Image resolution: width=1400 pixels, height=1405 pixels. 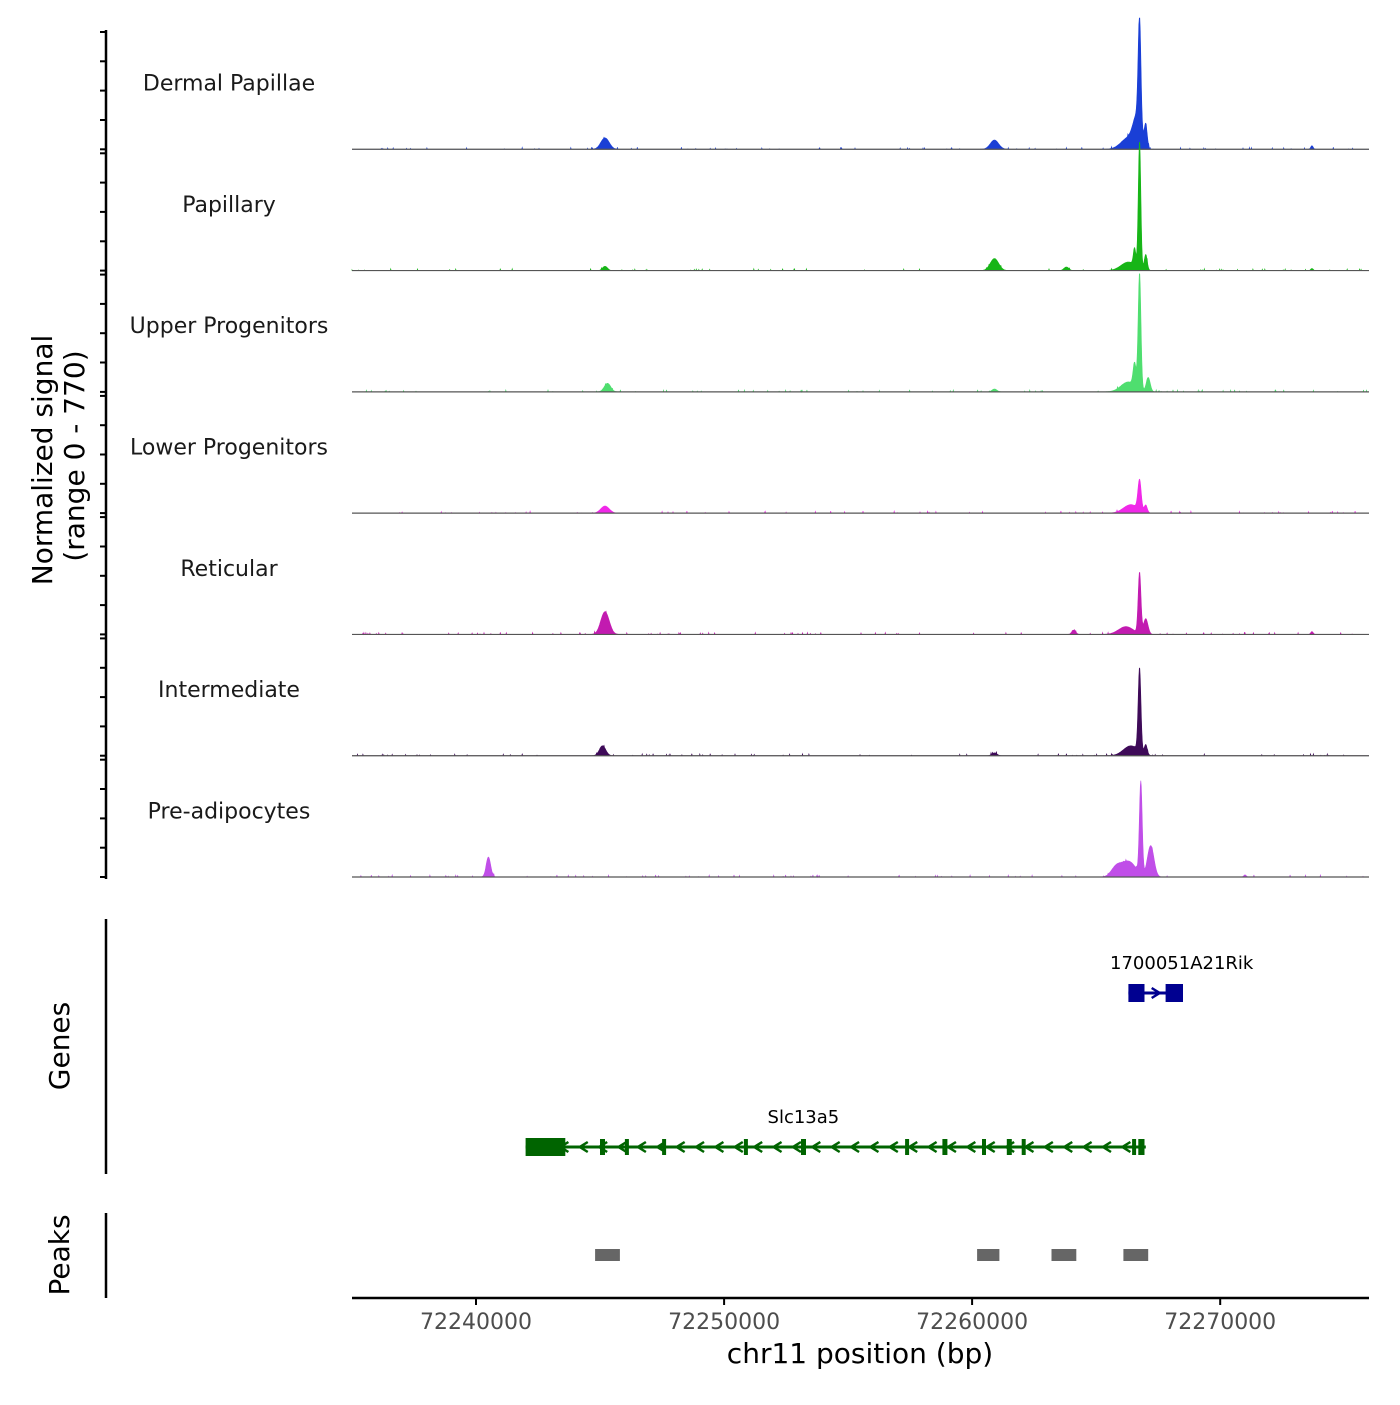 I want to click on track-intermediate: Intermediate, so click(x=763, y=712).